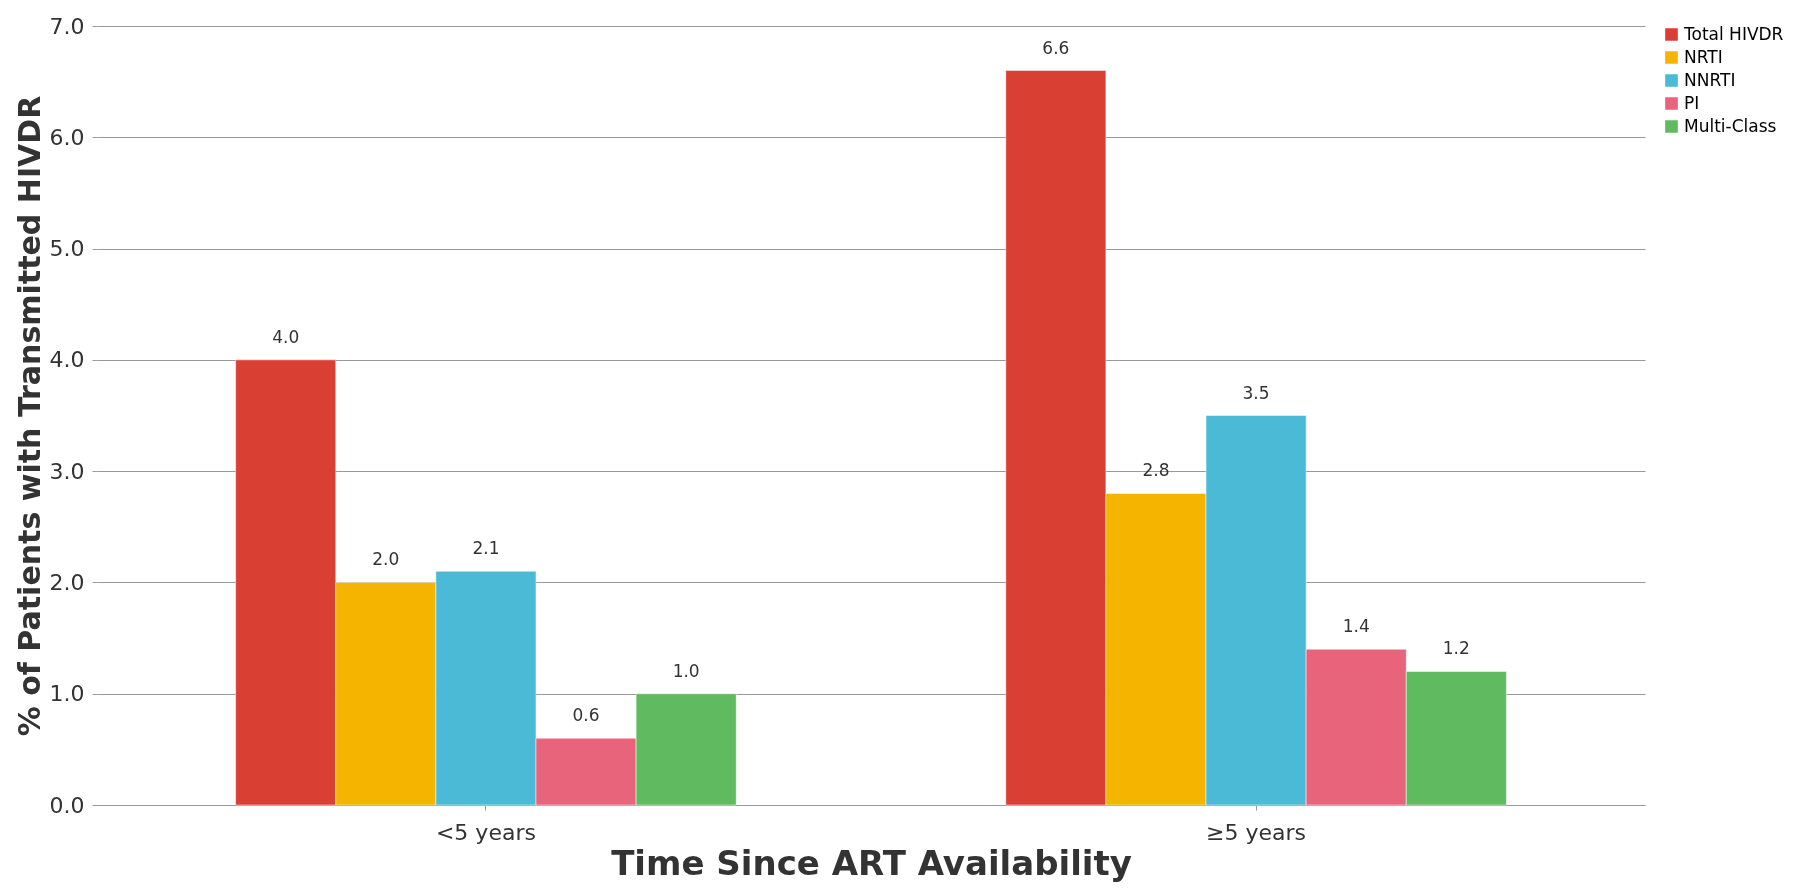 This screenshot has width=1799, height=896. What do you see at coordinates (1356, 626) in the screenshot?
I see `data-label: 1.4` at bounding box center [1356, 626].